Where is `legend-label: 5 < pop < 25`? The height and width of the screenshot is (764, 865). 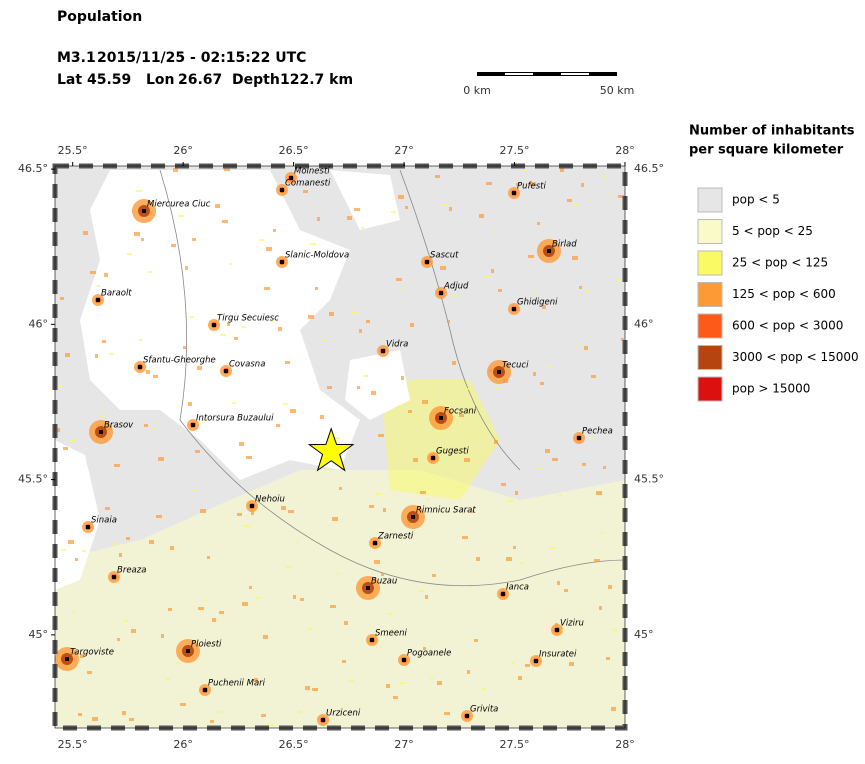 legend-label: 5 < pop < 25 is located at coordinates (772, 231).